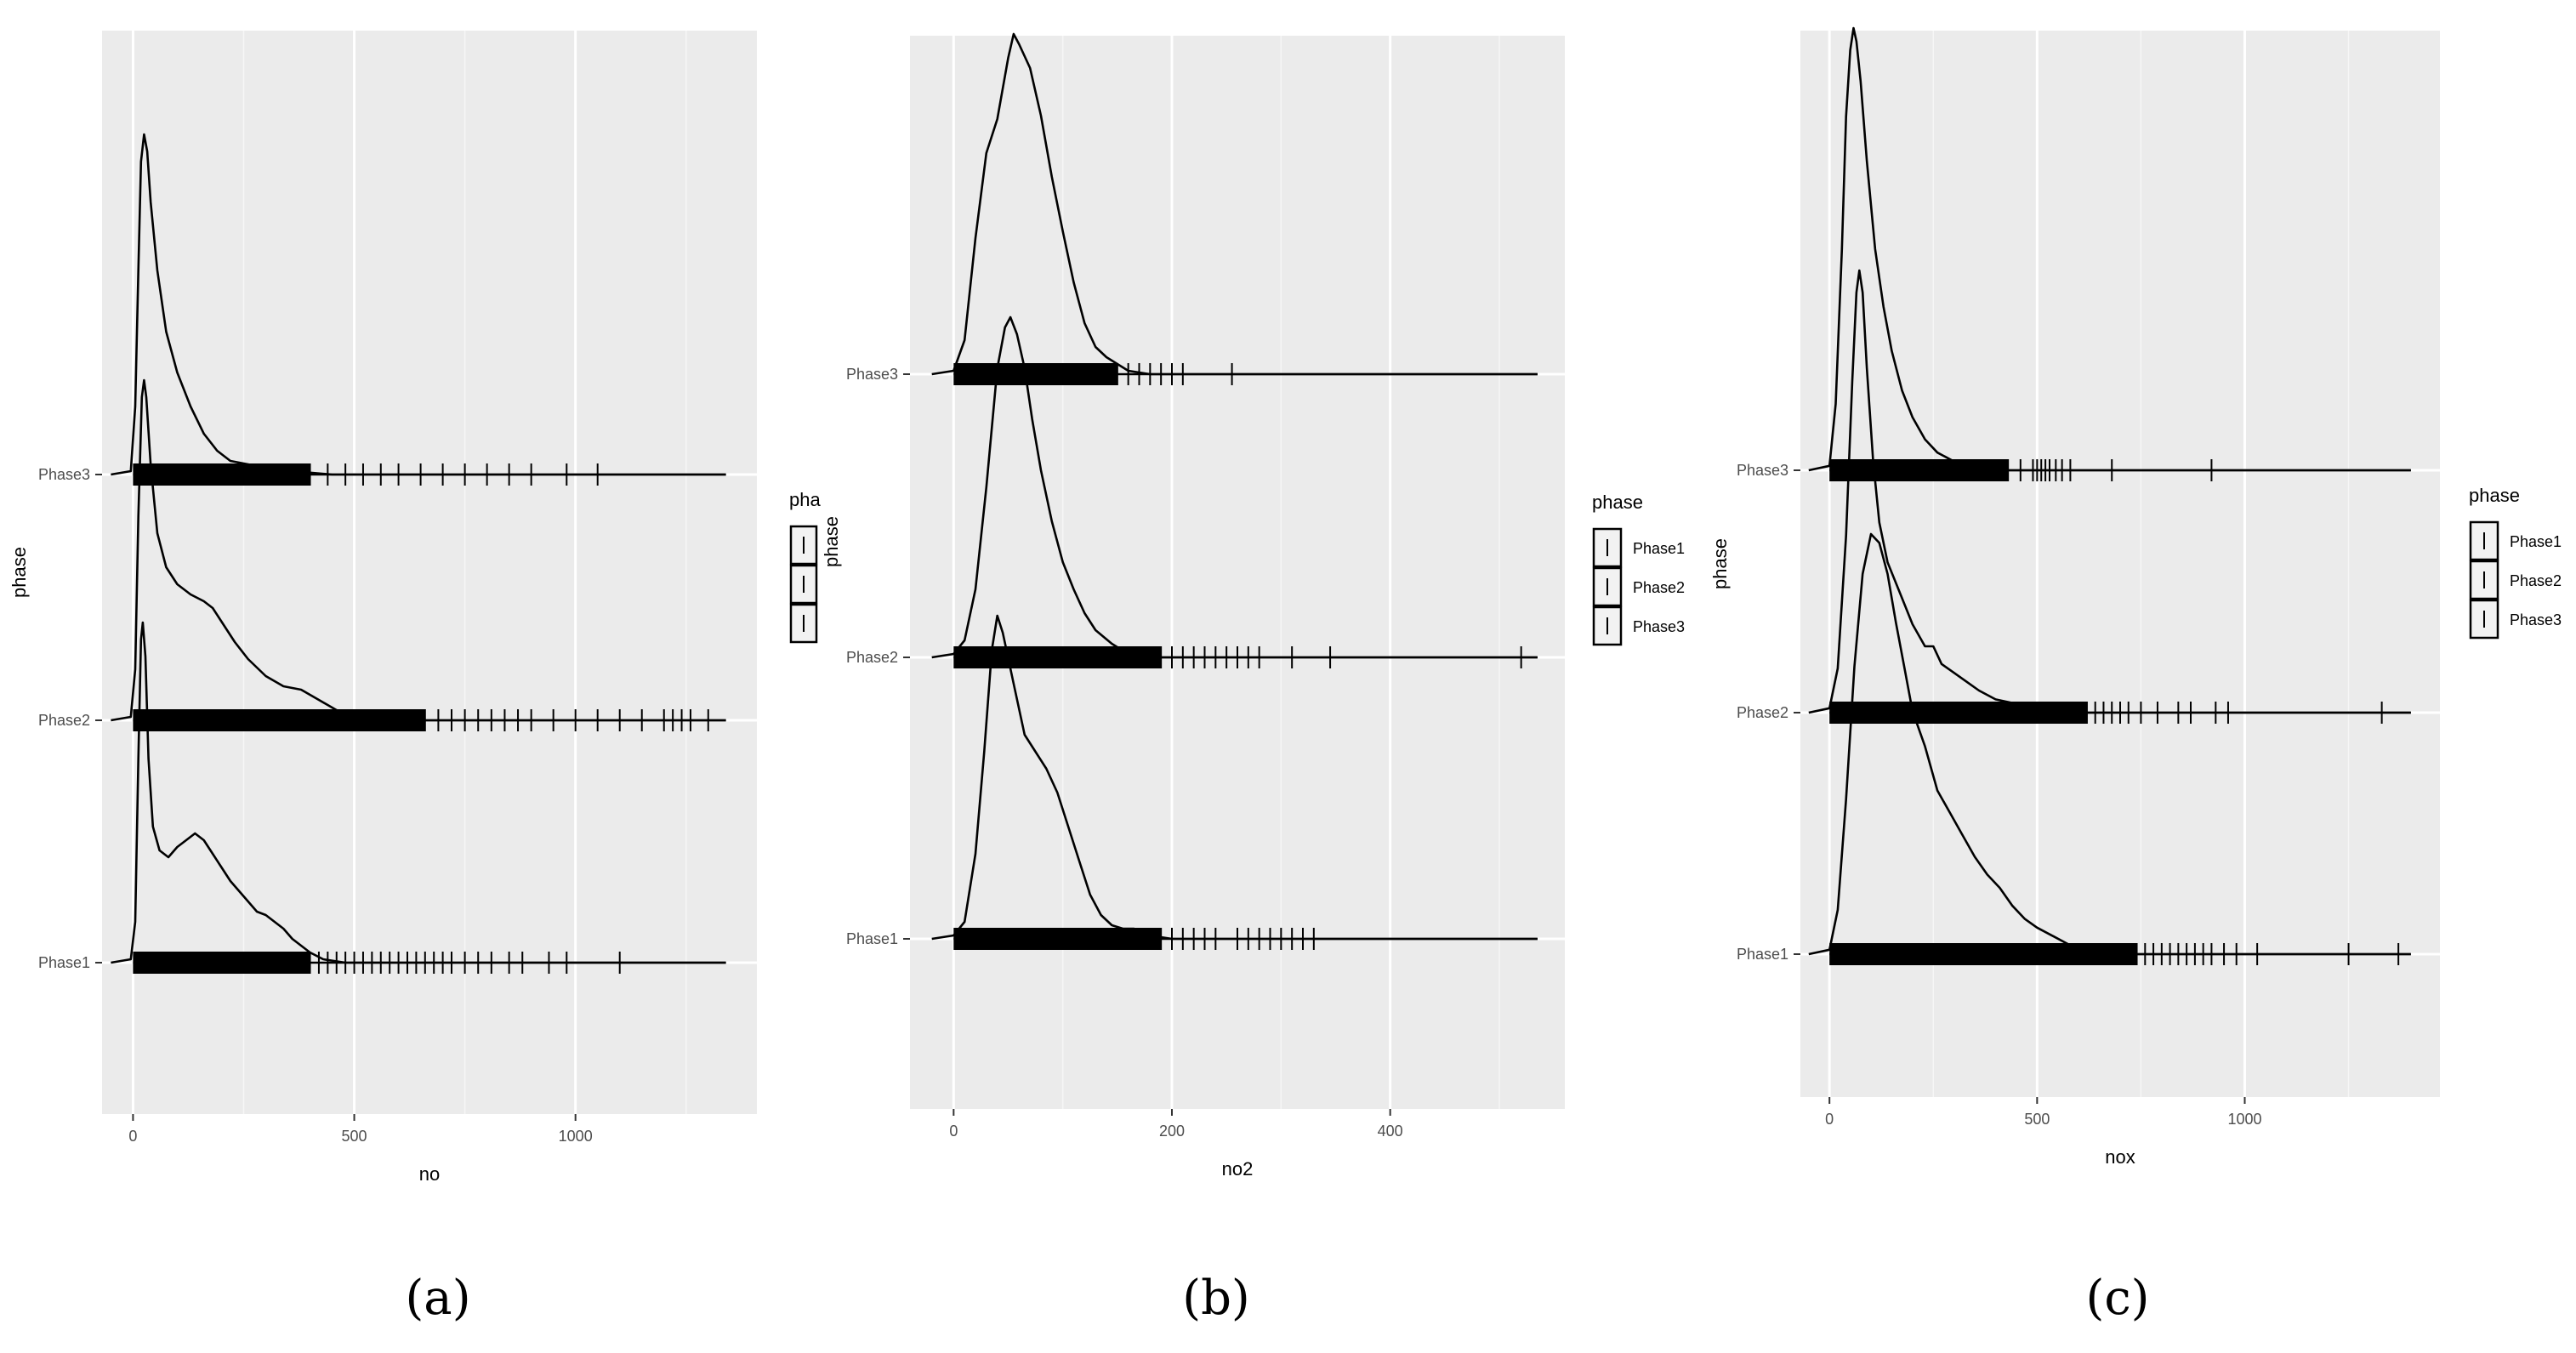 The height and width of the screenshot is (1353, 2576). Describe the element at coordinates (1172, 1132) in the screenshot. I see `x-tick-label: 200` at that location.